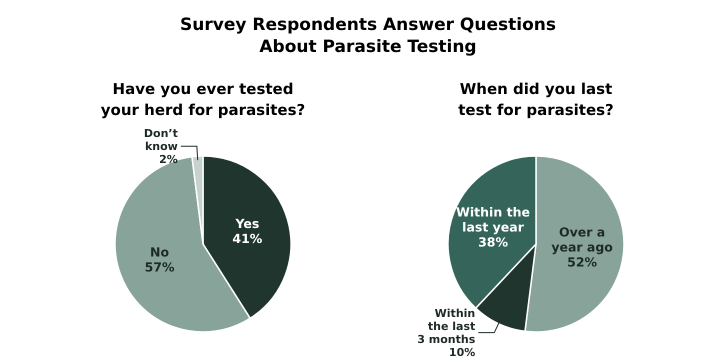 This screenshot has width=720, height=360. Describe the element at coordinates (368, 36) in the screenshot. I see `text: Survey Respondents Answer Questions About Parasite Testing` at that location.